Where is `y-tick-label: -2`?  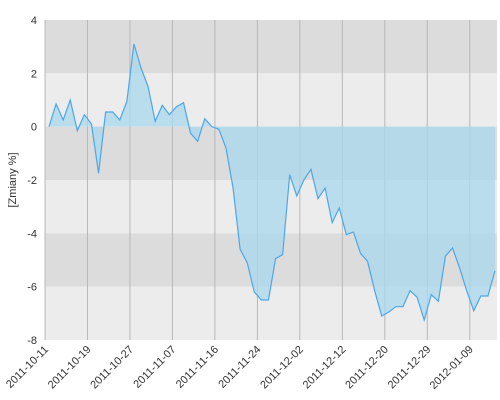
y-tick-label: -2 is located at coordinates (32, 181).